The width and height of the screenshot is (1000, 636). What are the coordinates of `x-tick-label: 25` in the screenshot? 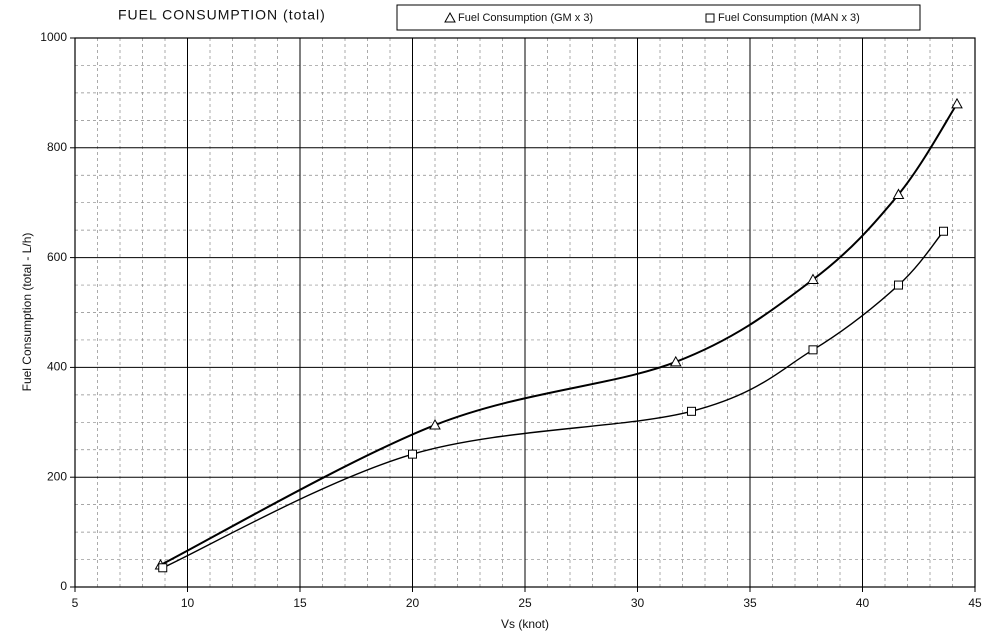 It's located at (525, 603).